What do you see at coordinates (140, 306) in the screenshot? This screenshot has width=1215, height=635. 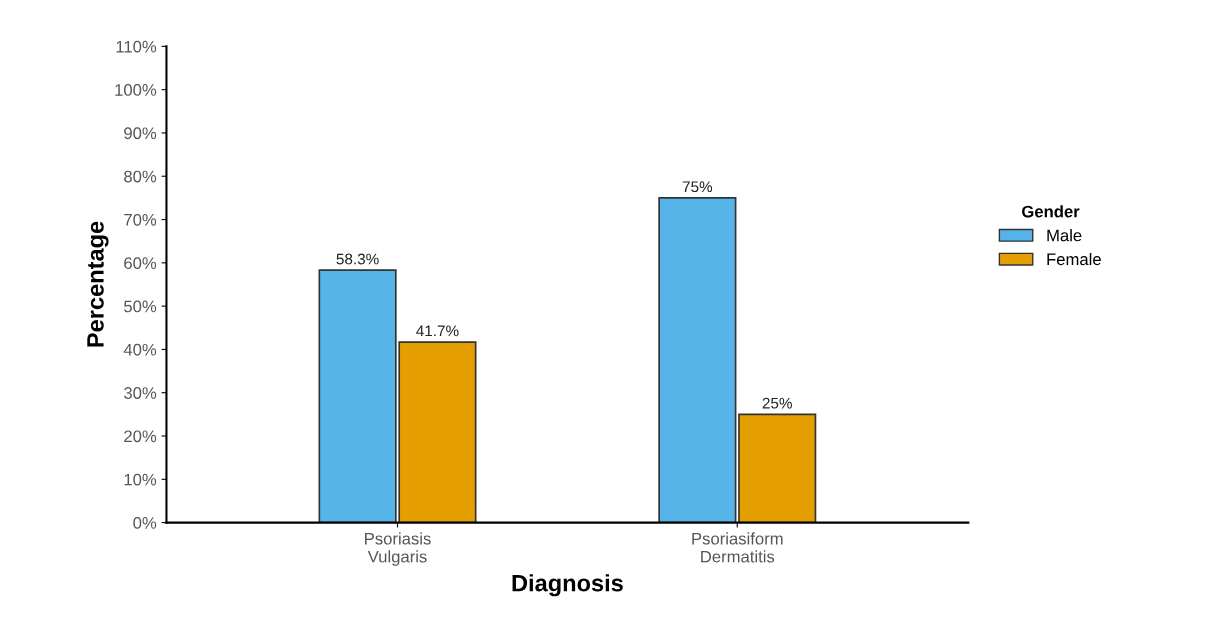 I see `y-tick-label: 50%` at bounding box center [140, 306].